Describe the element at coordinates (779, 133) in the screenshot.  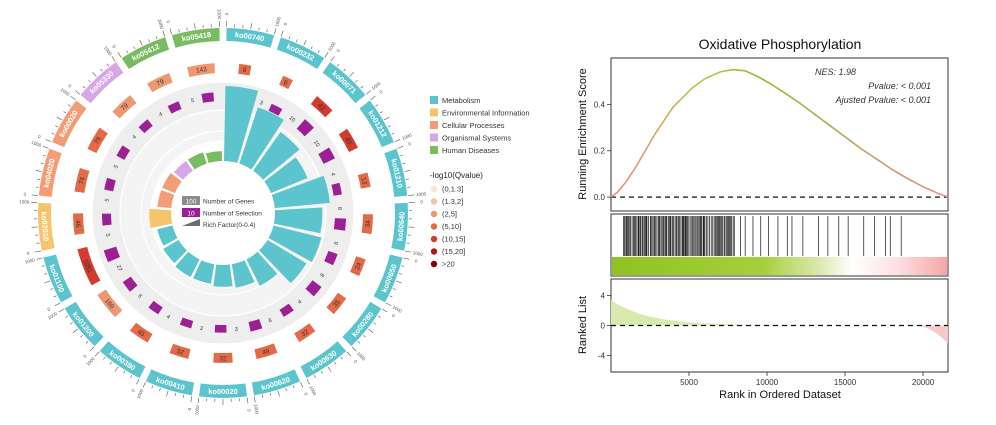
I see `es-layer` at that location.